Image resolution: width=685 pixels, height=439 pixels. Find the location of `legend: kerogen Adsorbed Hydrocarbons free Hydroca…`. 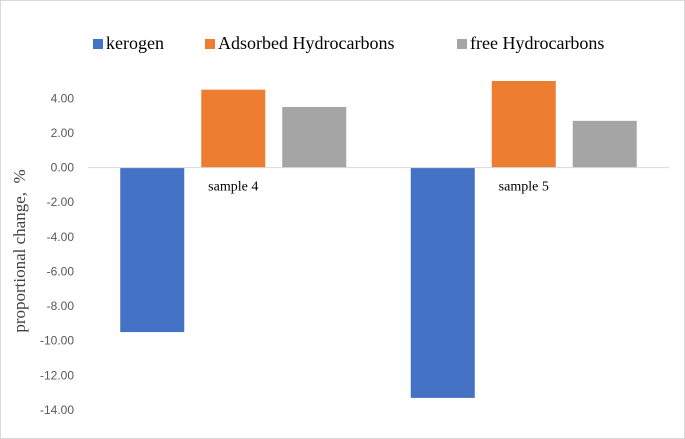

legend: kerogen Adsorbed Hydrocarbons free Hydroca… is located at coordinates (348, 43).